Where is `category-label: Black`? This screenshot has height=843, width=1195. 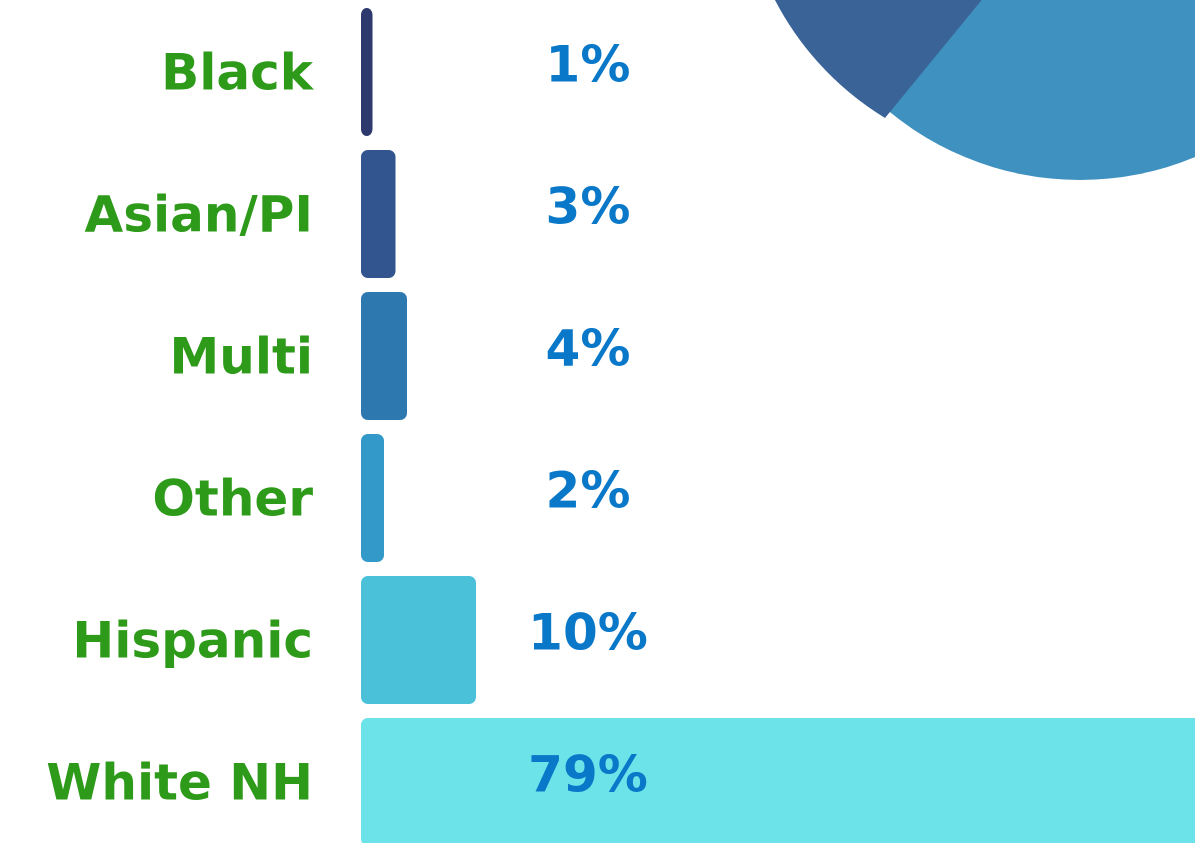
category-label: Black is located at coordinates (238, 73).